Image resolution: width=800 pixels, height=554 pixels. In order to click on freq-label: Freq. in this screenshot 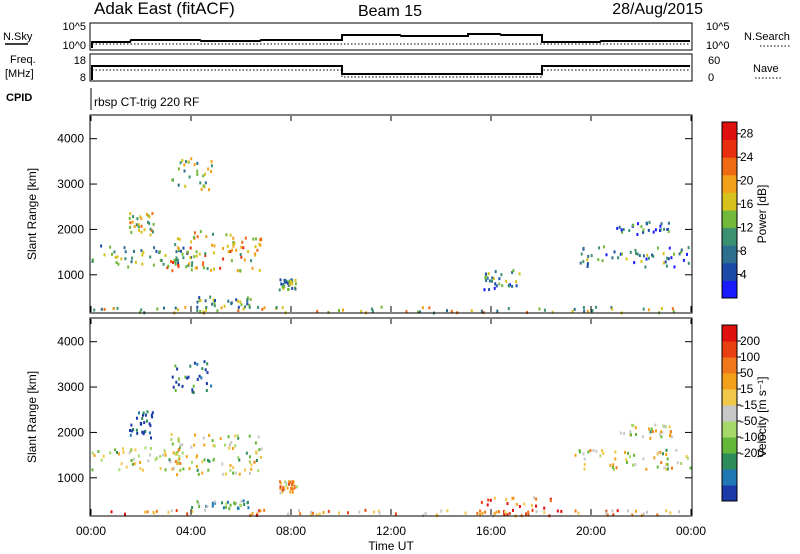, I will do `click(23, 60)`.